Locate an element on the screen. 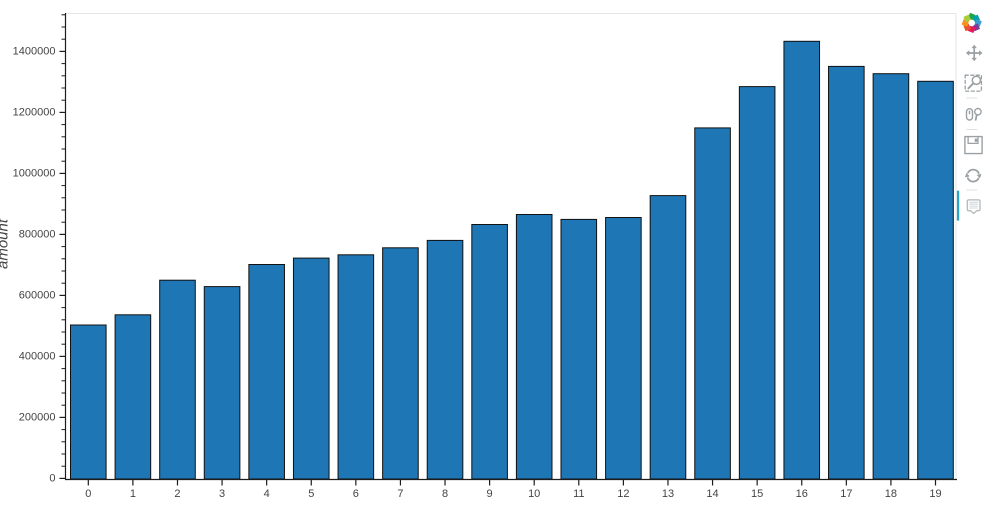  svg-text: 10 is located at coordinates (534, 494).